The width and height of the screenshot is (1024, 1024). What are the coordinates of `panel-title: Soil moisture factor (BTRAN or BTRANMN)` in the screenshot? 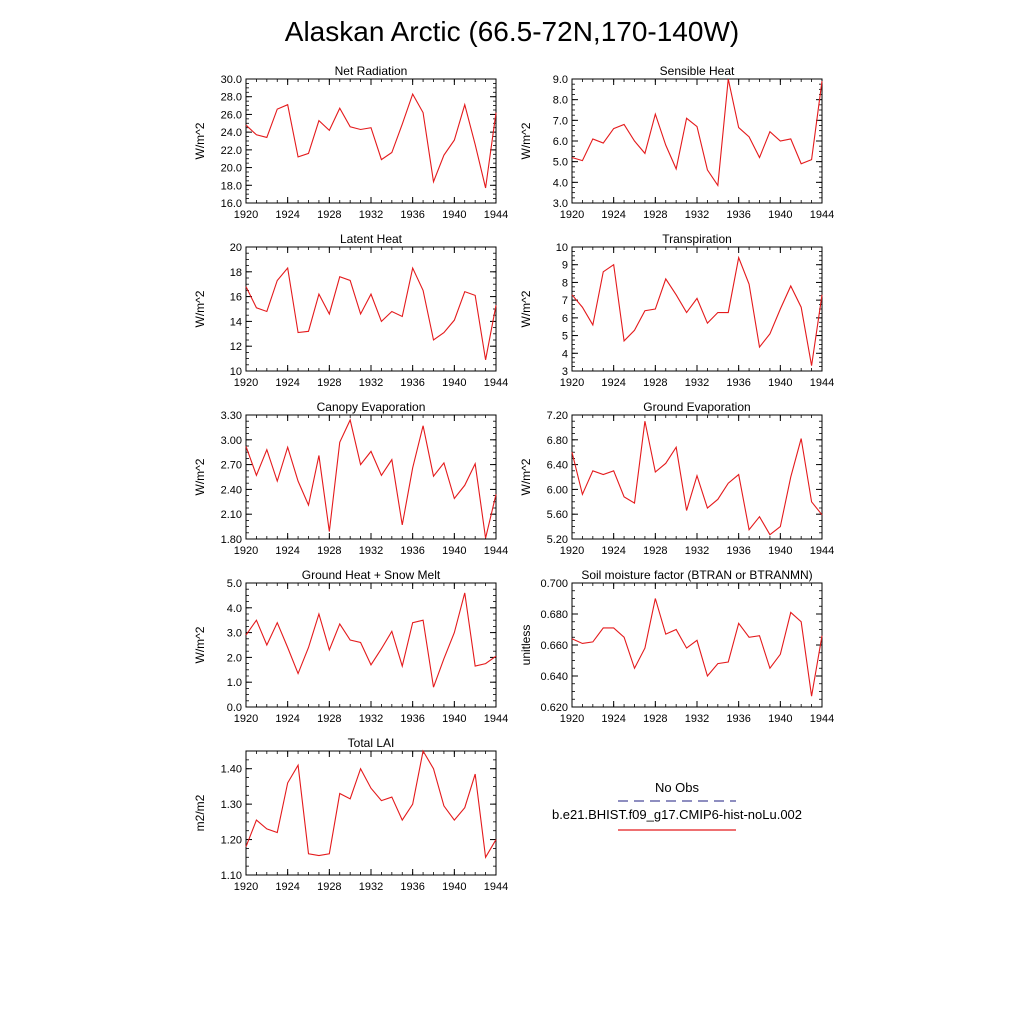 It's located at (696, 575).